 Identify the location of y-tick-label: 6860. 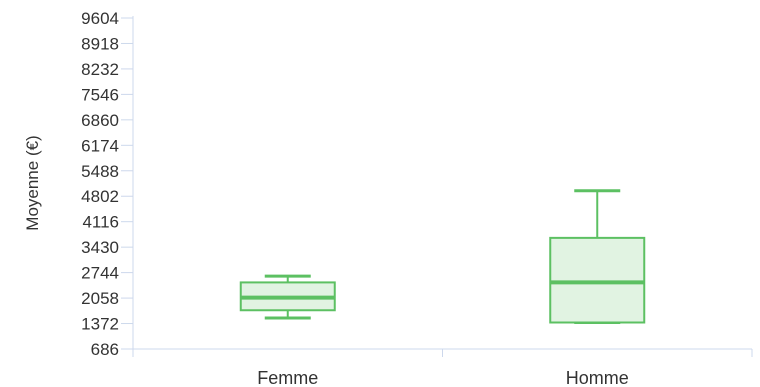
(100, 120).